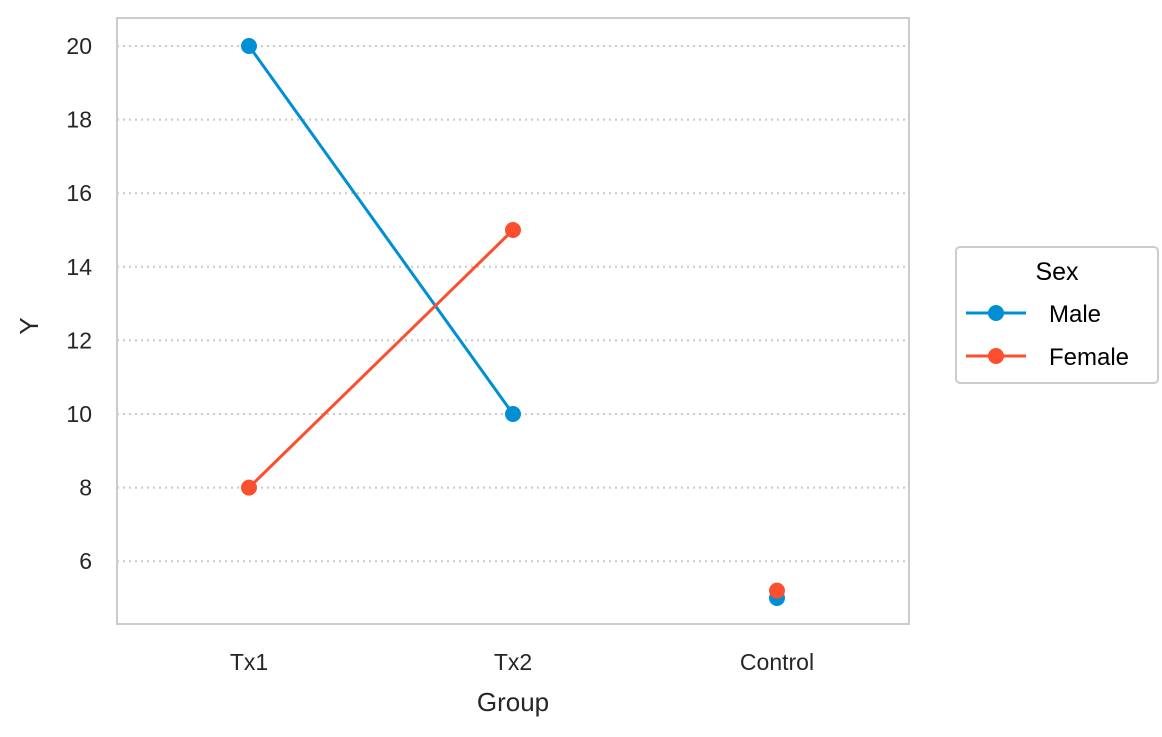 The height and width of the screenshot is (737, 1162). I want to click on y-tick-label: 12, so click(79, 340).